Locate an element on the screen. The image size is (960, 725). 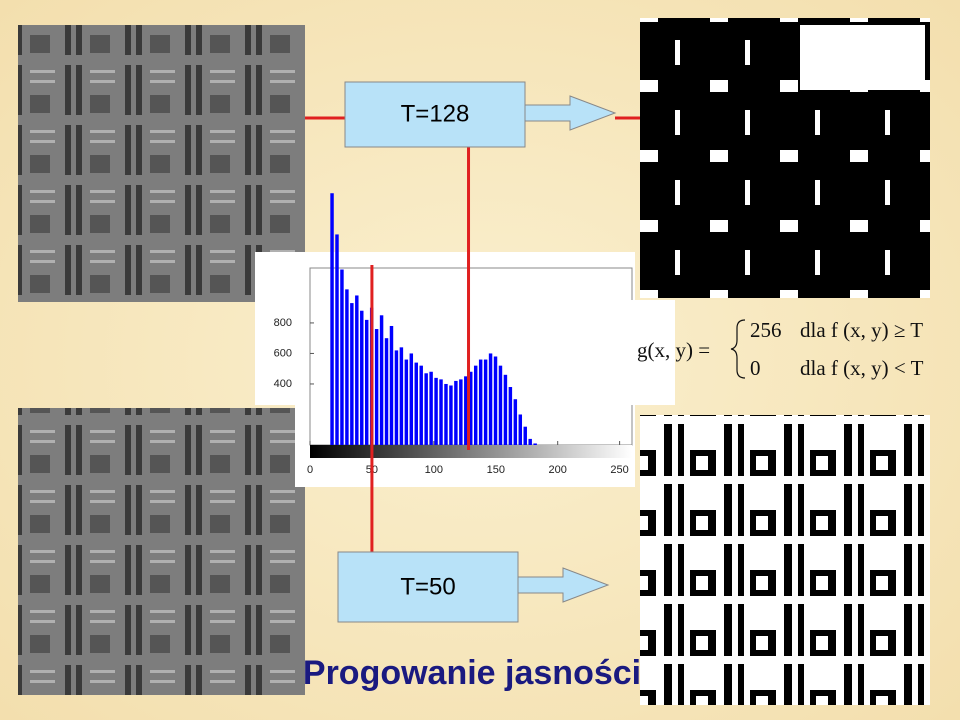
x-tick-label: 100 is located at coordinates (434, 470).